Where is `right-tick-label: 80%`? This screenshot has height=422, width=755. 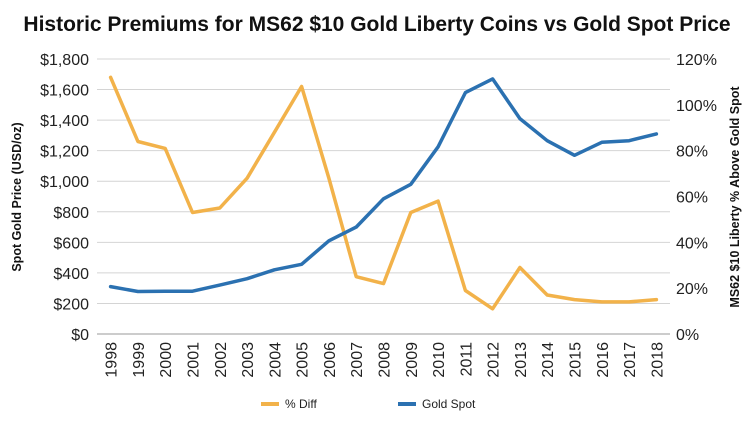
right-tick-label: 80% is located at coordinates (692, 152).